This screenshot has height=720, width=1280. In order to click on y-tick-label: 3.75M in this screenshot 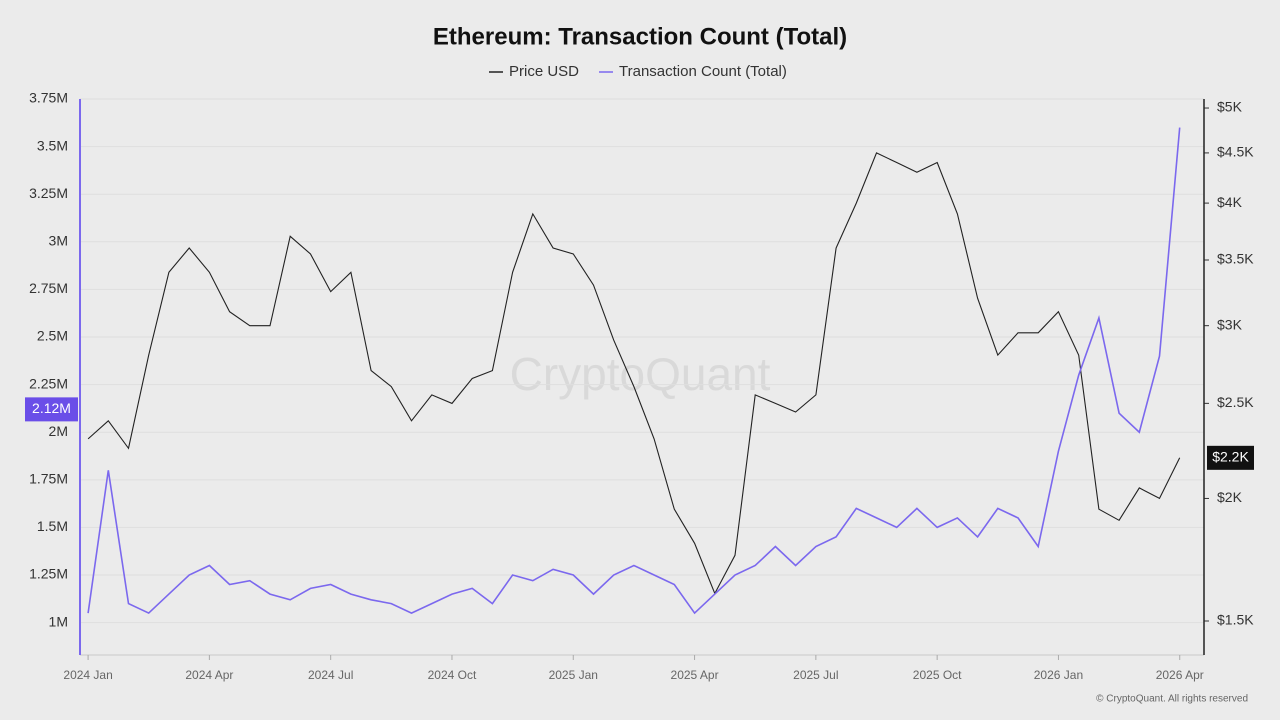, I will do `click(48, 98)`.